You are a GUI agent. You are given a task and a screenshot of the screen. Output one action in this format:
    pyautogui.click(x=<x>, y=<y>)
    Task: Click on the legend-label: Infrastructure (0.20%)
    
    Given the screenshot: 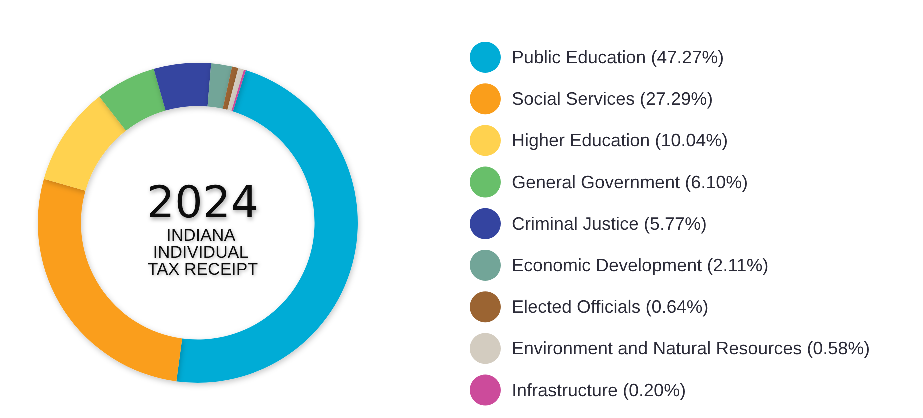 What is the action you would take?
    pyautogui.click(x=599, y=390)
    